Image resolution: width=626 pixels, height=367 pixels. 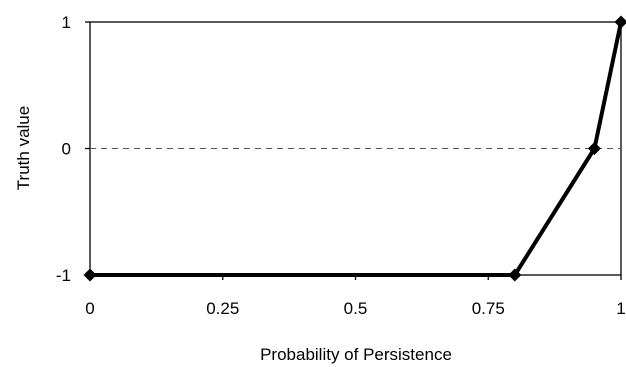 I want to click on x-tick-label: 0, so click(x=89, y=308).